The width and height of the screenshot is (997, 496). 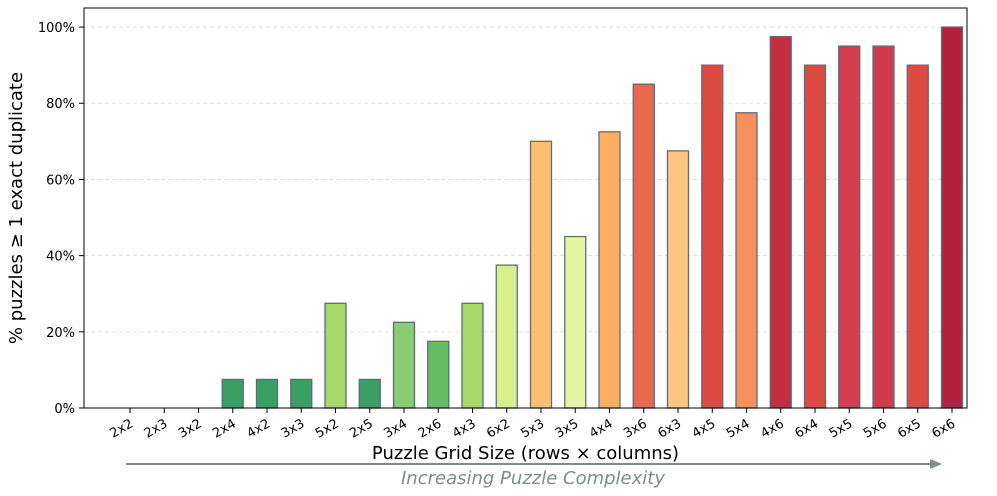 What do you see at coordinates (61, 219) in the screenshot?
I see `y-axis-ticks: 0% 20% 40% 60% 80% 100%` at bounding box center [61, 219].